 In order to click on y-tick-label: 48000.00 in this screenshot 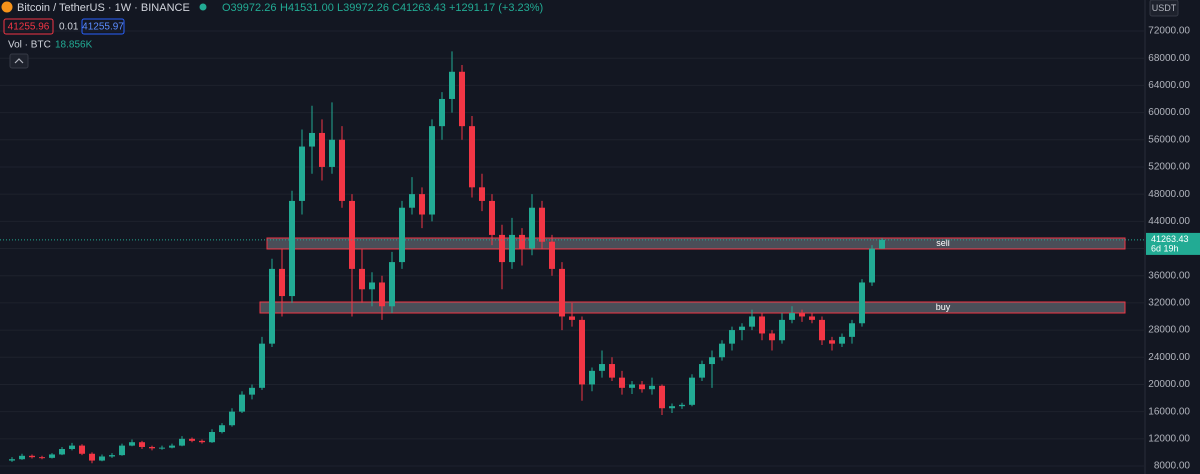, I will do `click(1169, 194)`.